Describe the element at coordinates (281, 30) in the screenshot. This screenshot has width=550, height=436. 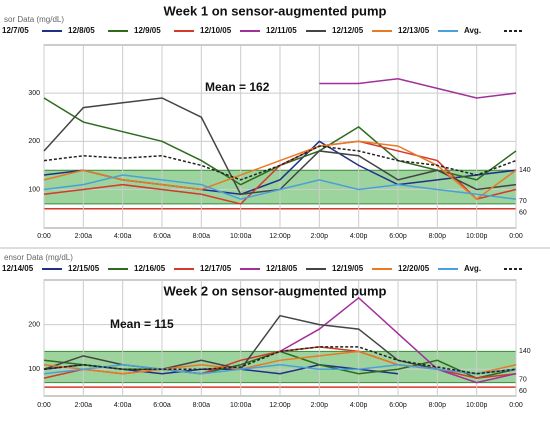
I see `legend-label: 12/11/05` at that location.